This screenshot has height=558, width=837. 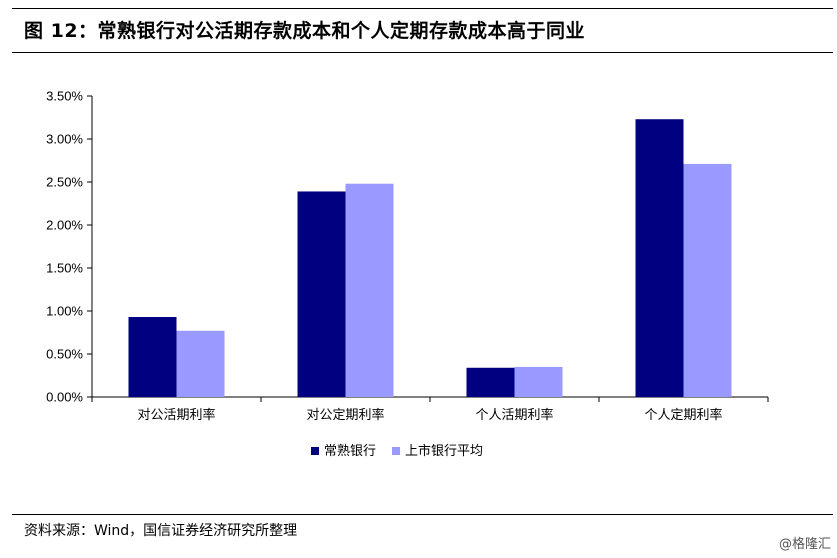 I want to click on title-rule, so click(x=422, y=52).